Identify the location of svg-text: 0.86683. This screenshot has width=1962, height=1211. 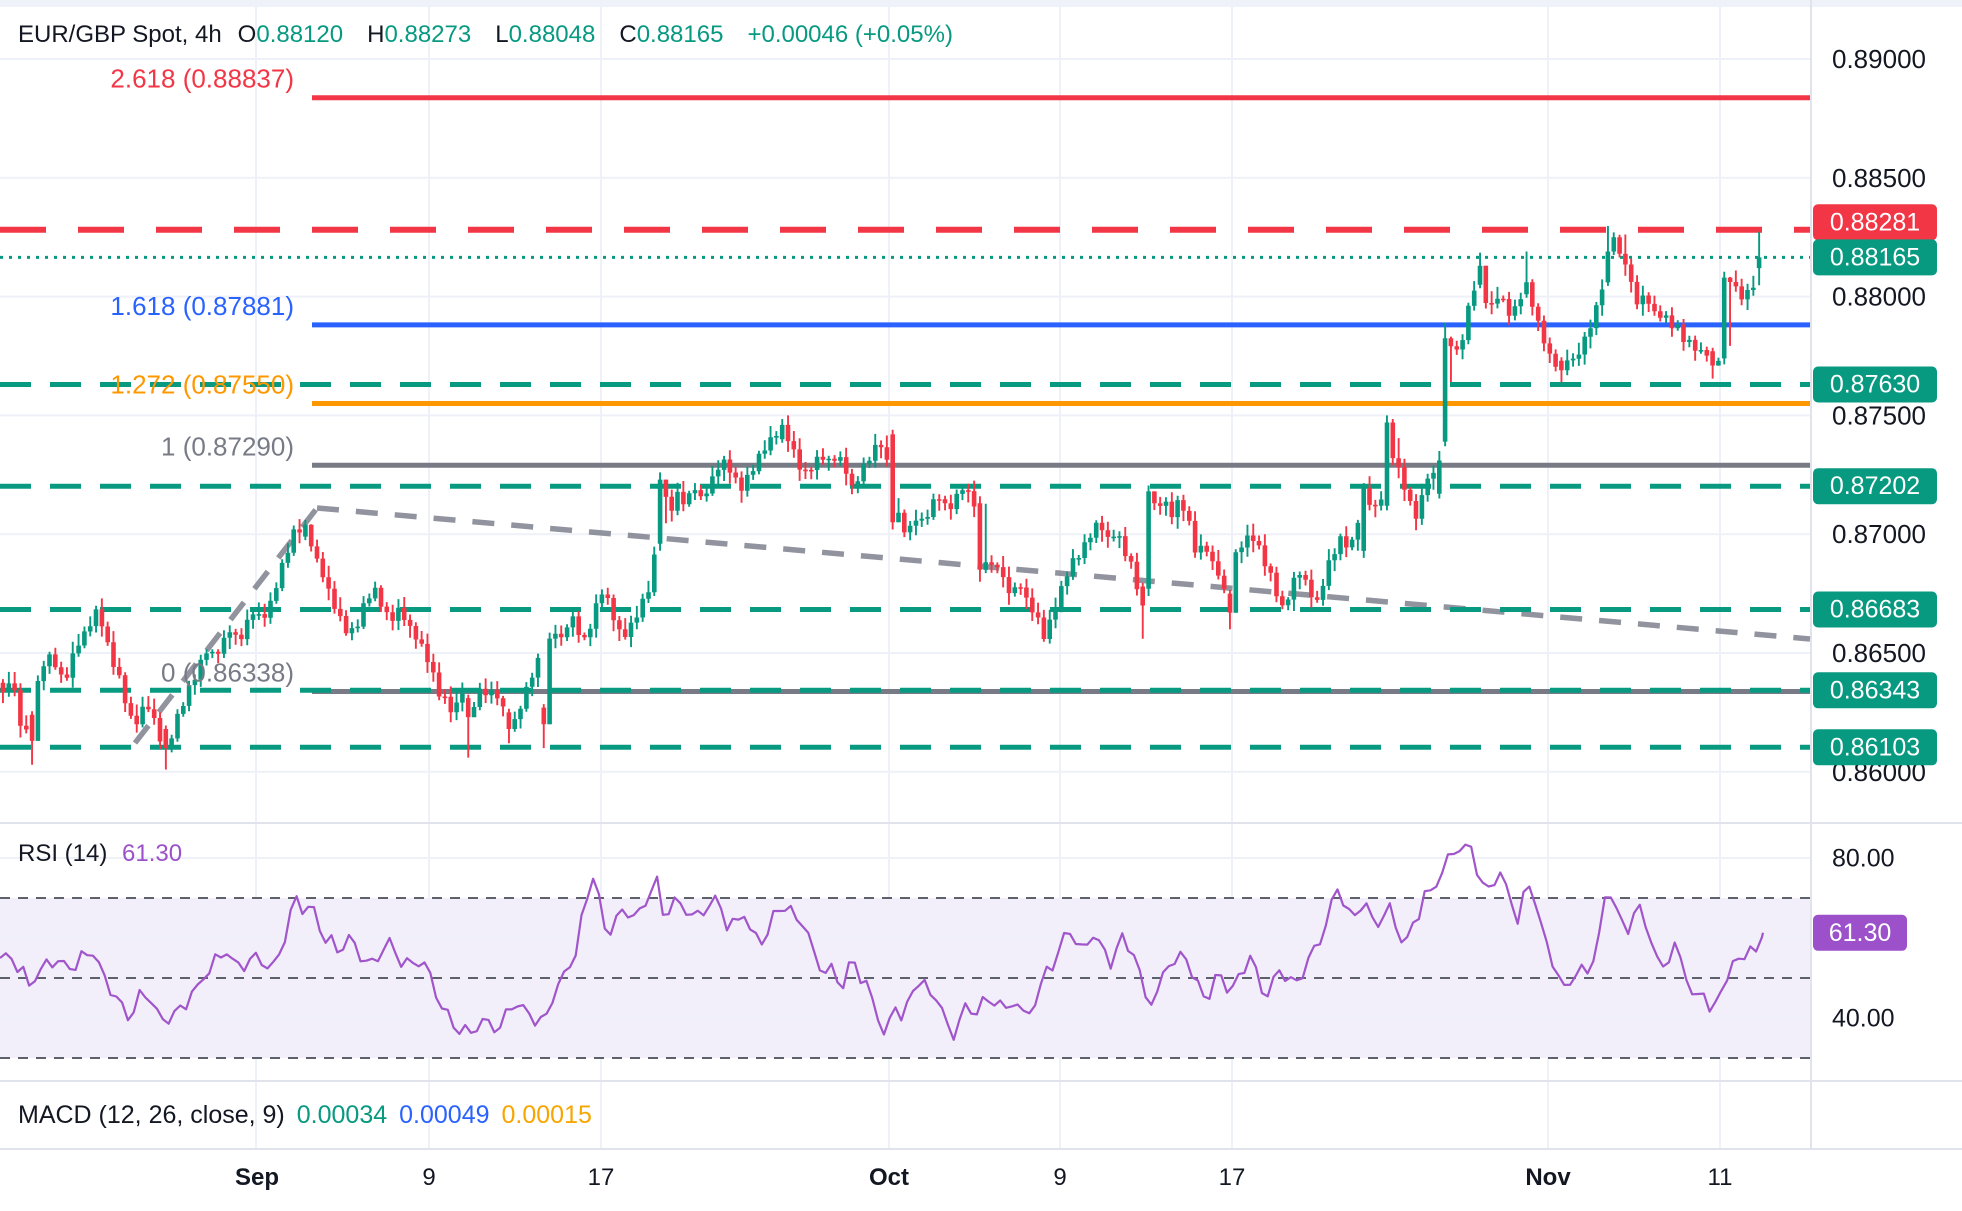
(1875, 610).